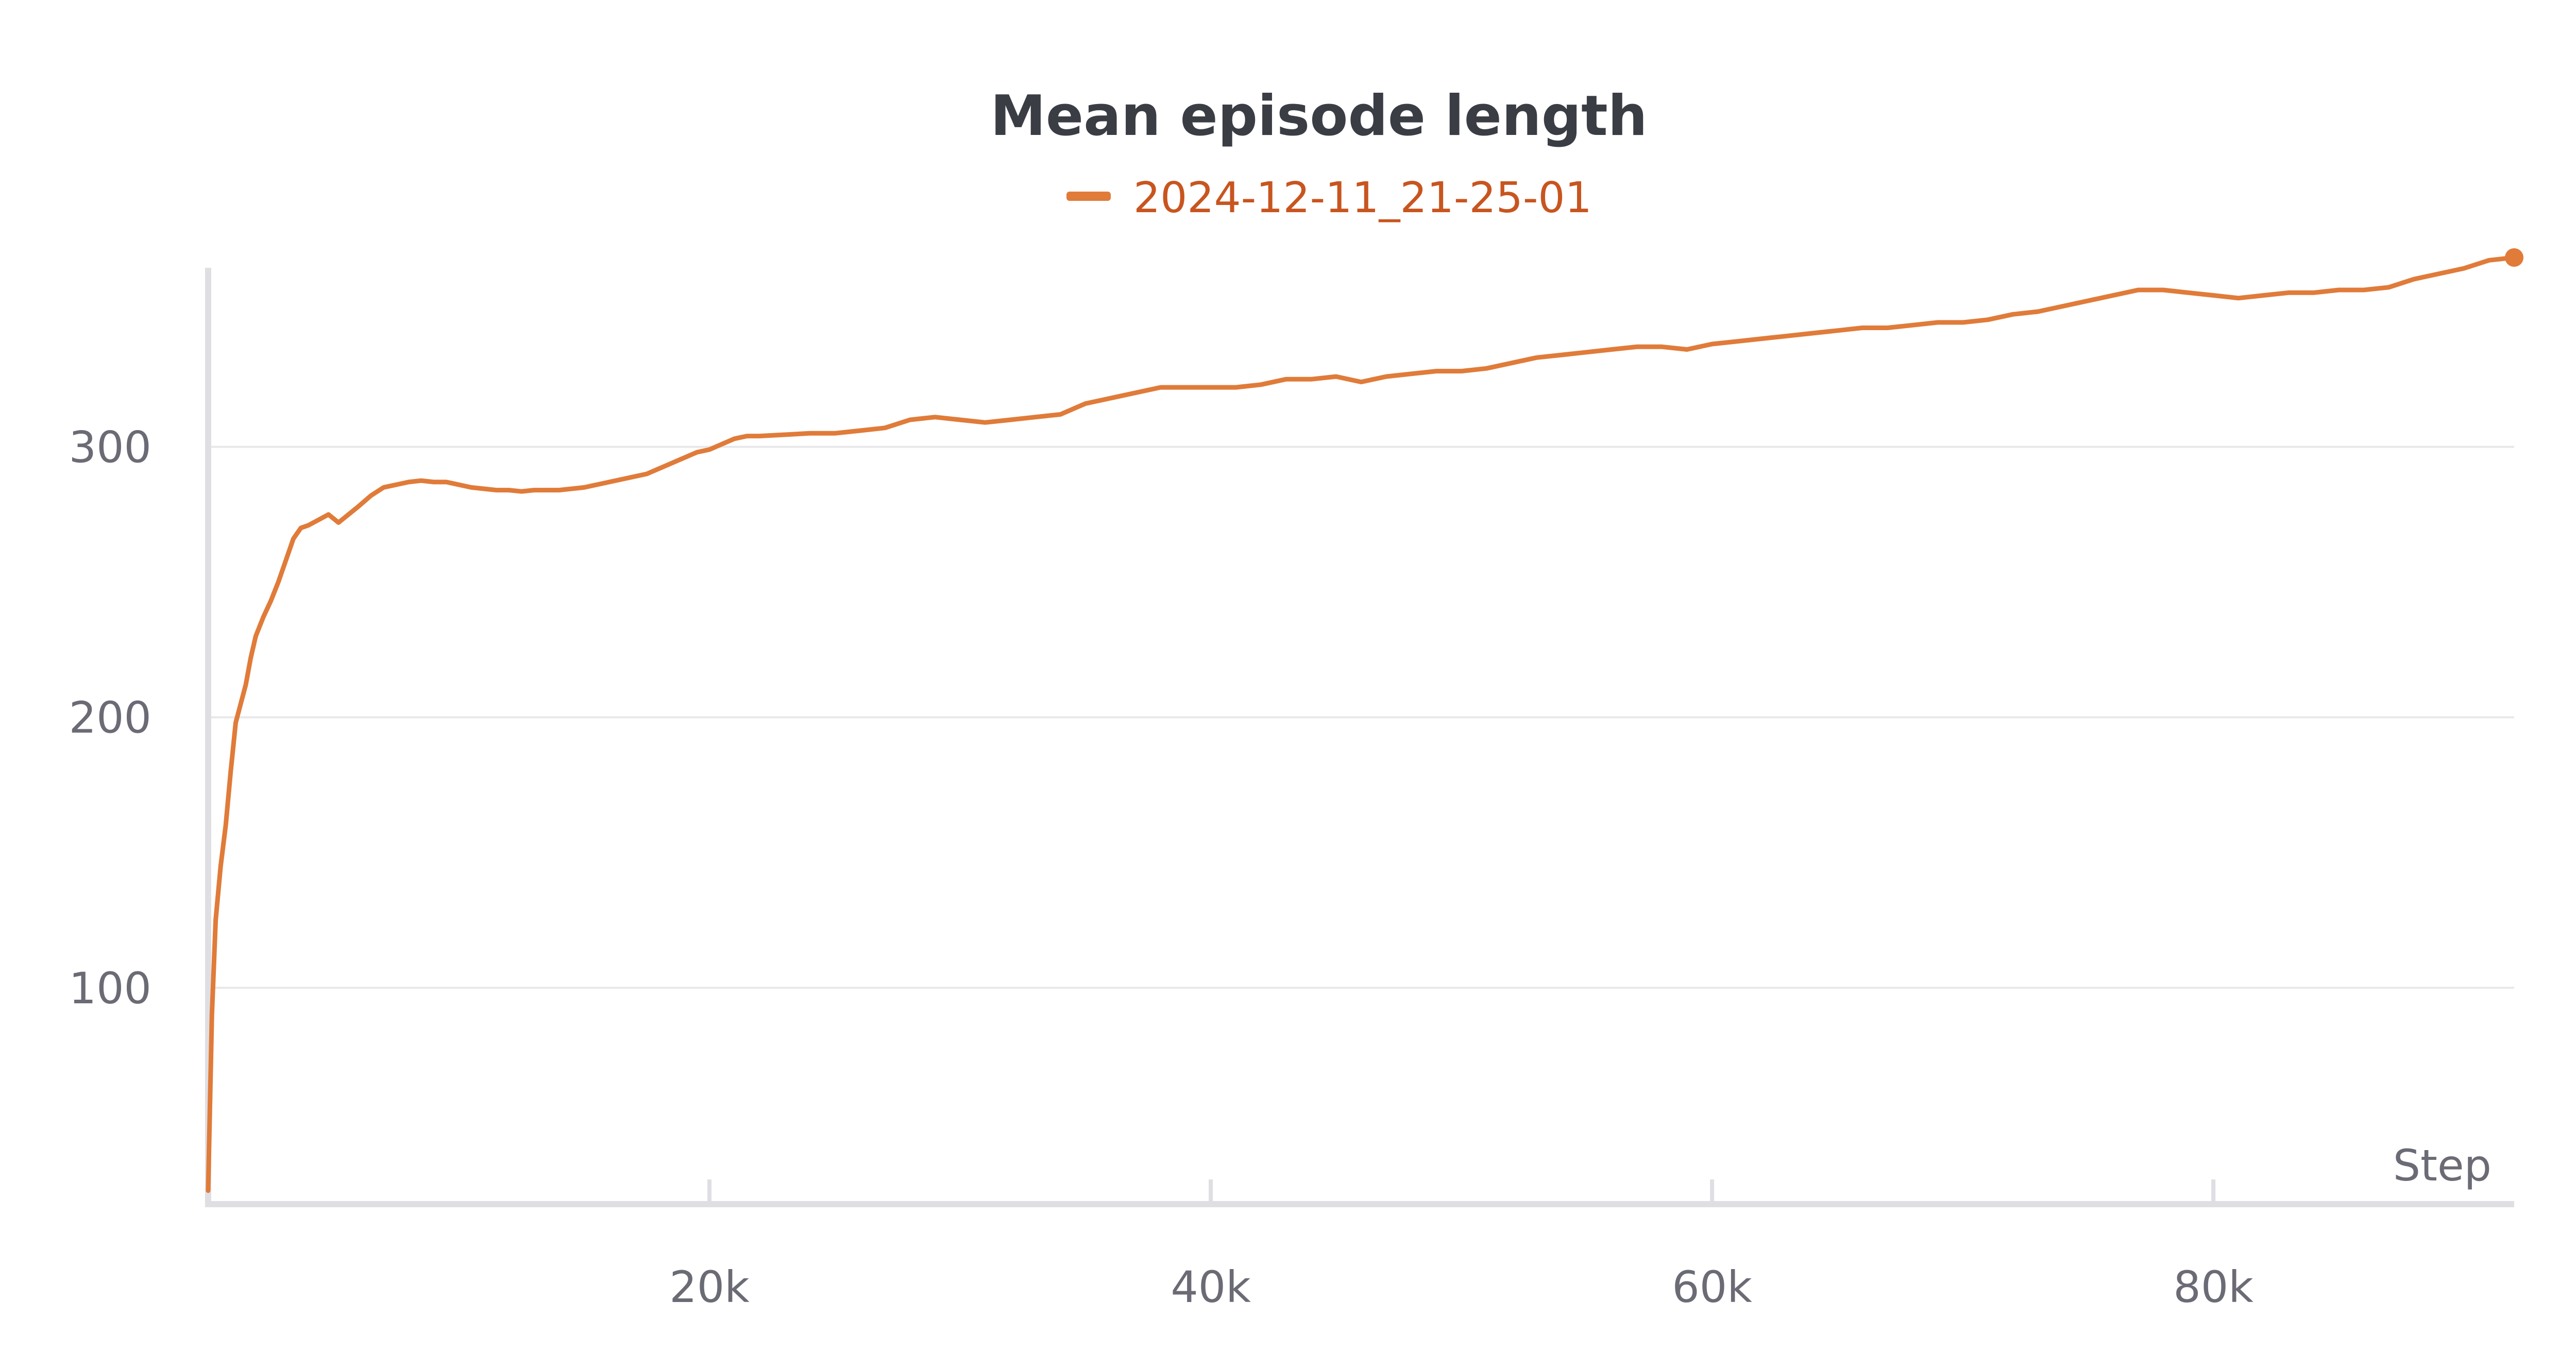 This screenshot has height=1370, width=2576. What do you see at coordinates (1211, 1287) in the screenshot?
I see `x-tick-label: 40k` at bounding box center [1211, 1287].